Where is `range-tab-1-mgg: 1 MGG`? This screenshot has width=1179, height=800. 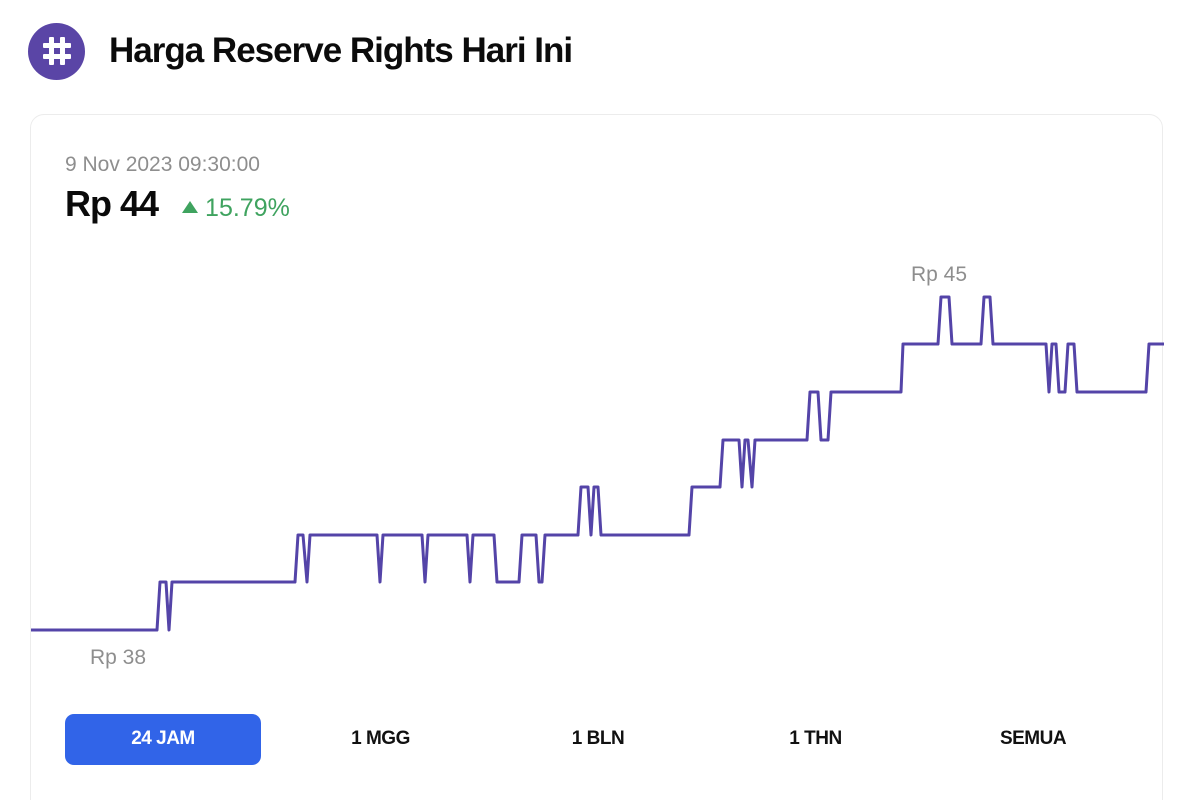 range-tab-1-mgg: 1 MGG is located at coordinates (381, 739).